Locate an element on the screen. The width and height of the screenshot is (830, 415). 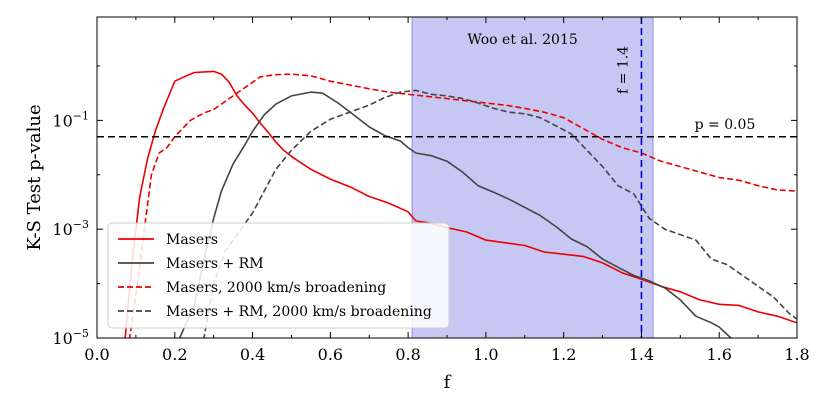
x-tick-label: 1.4 is located at coordinates (641, 354).